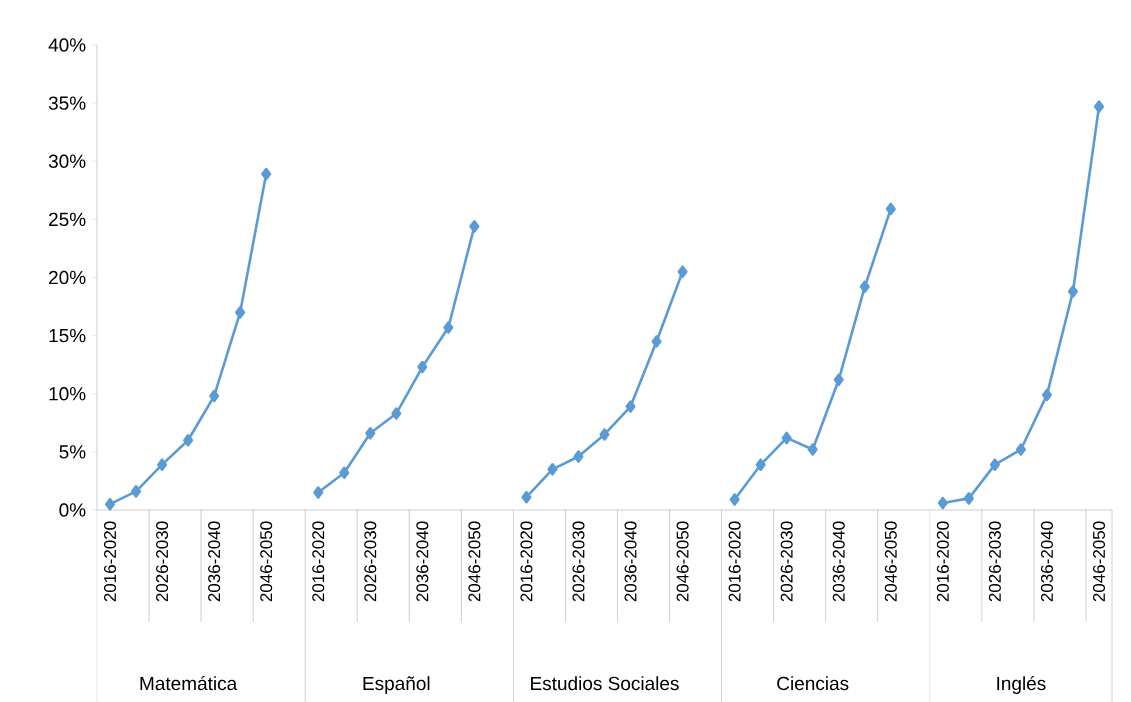  What do you see at coordinates (396, 685) in the screenshot?
I see `text: Español` at bounding box center [396, 685].